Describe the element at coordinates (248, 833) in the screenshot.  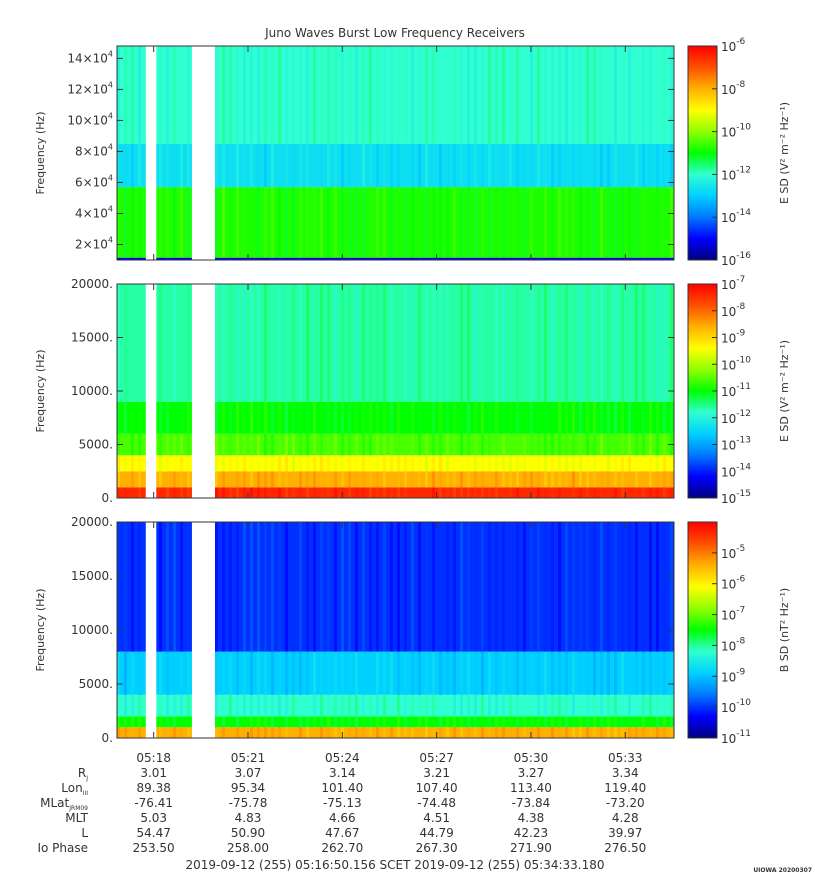
I see `ephemeris-value: 50.90` at that location.